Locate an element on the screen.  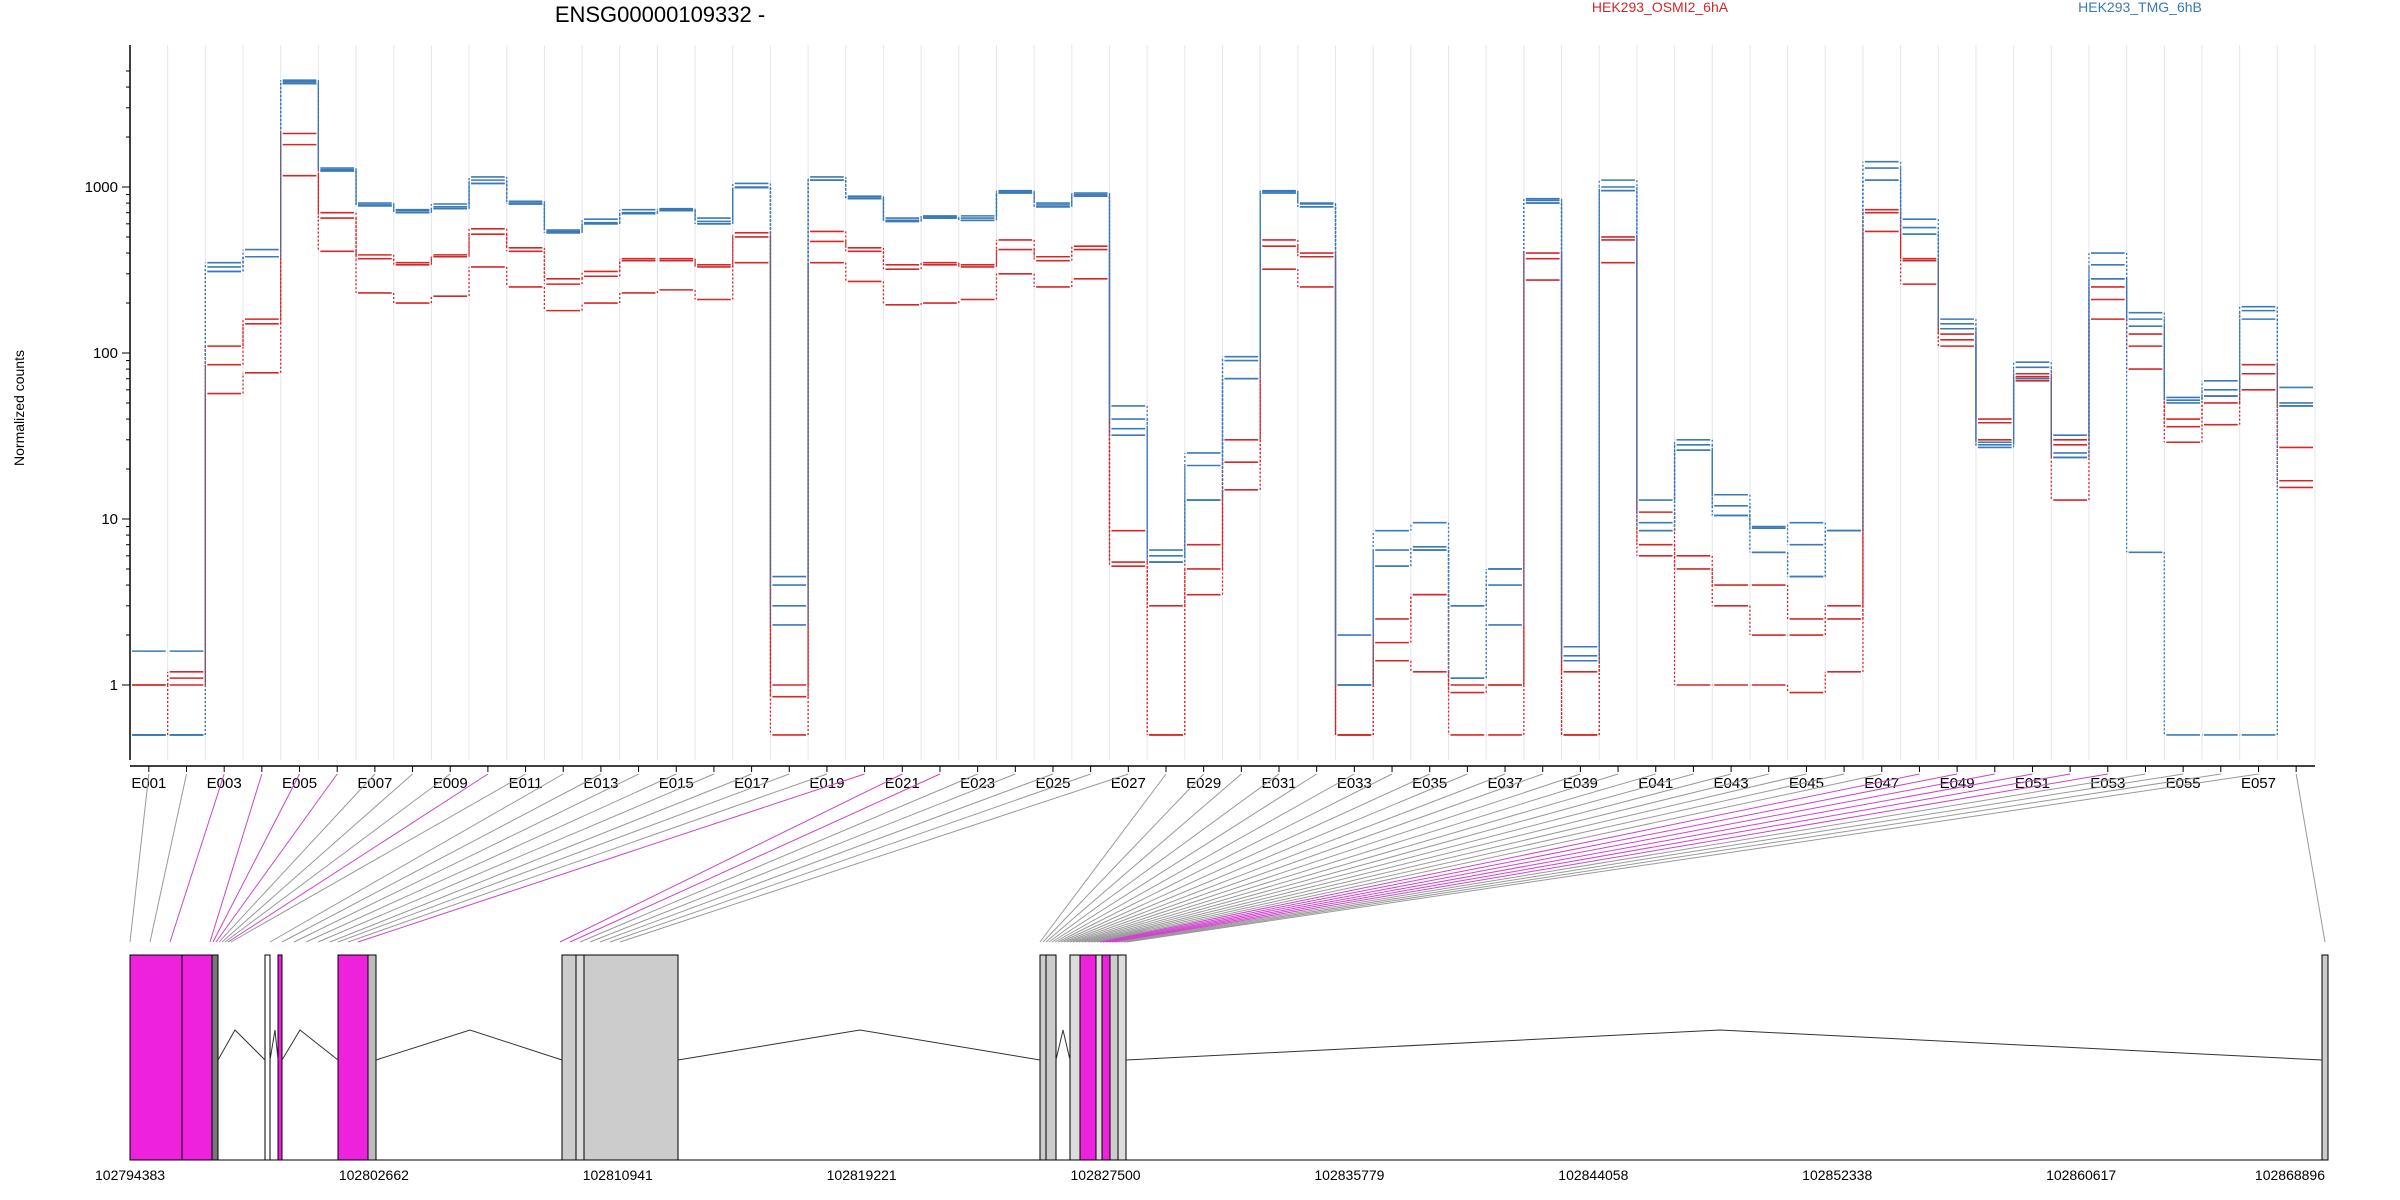
exon-tick-label: E057 is located at coordinates (2258, 783).